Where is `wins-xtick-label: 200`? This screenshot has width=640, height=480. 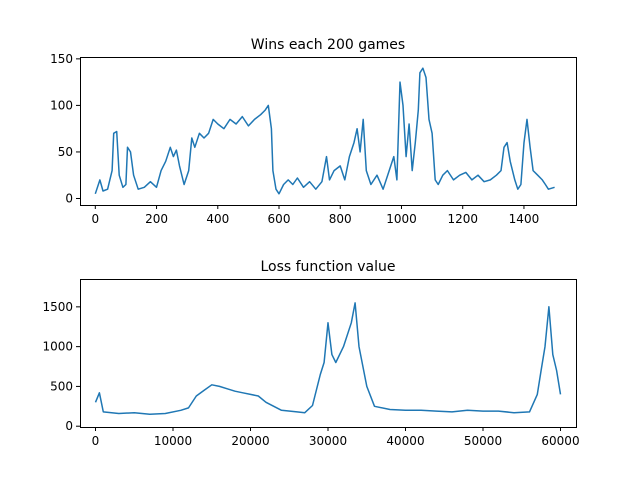 wins-xtick-label: 200 is located at coordinates (156, 219).